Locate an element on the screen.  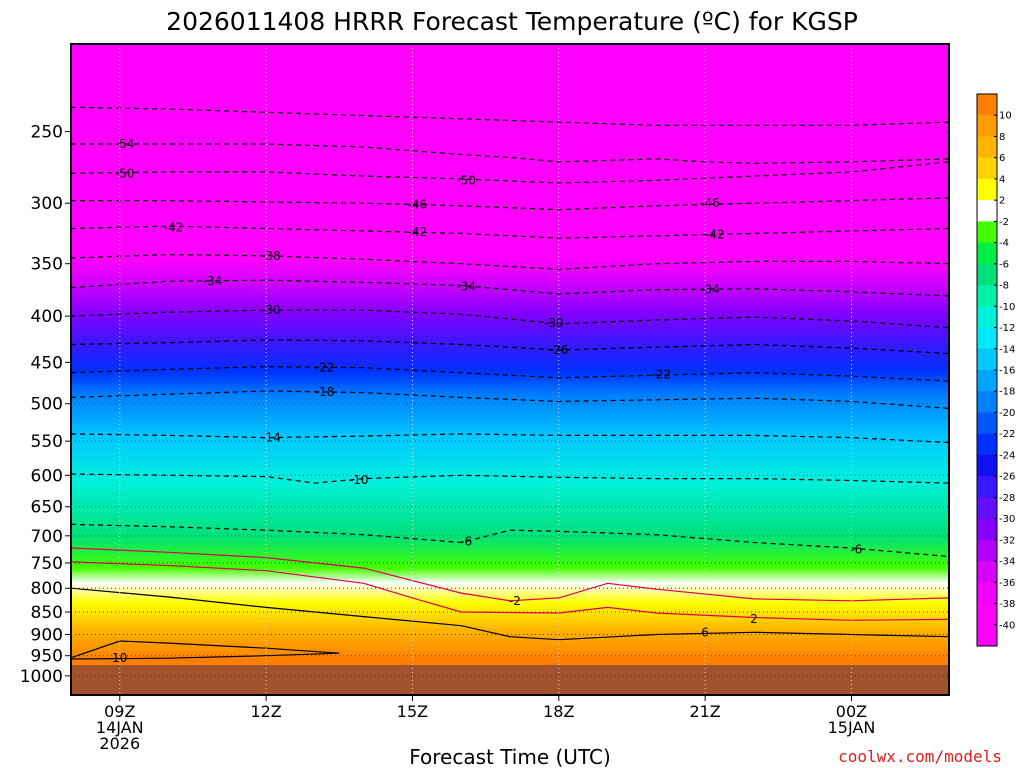
x-tick-label-15Z: 15Z is located at coordinates (412, 711).